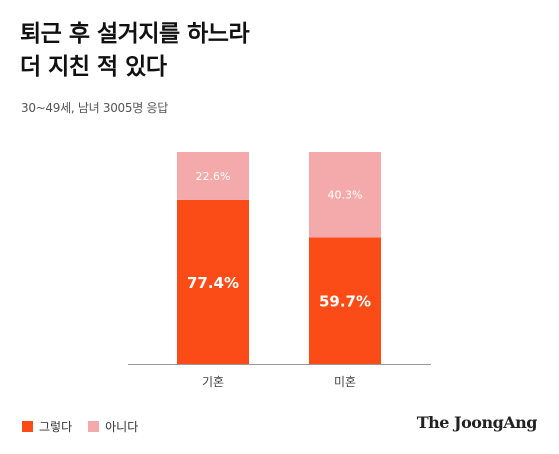 This screenshot has height=454, width=559. I want to click on bar-segment-single-no, so click(345, 195).